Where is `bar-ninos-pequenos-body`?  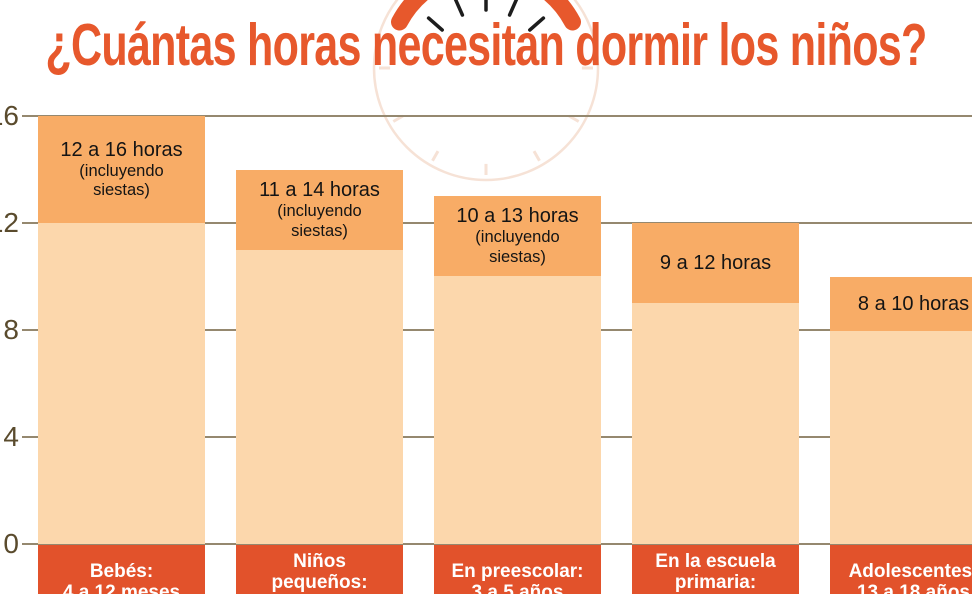
bar-ninos-pequenos-body is located at coordinates (319, 397).